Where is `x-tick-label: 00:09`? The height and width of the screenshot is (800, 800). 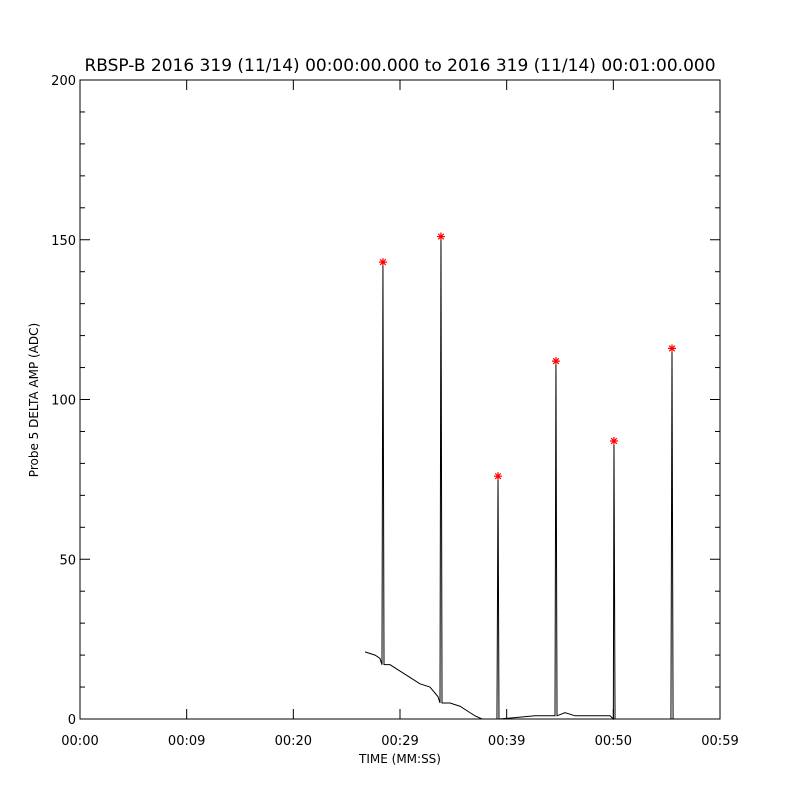 x-tick-label: 00:09 is located at coordinates (186, 741).